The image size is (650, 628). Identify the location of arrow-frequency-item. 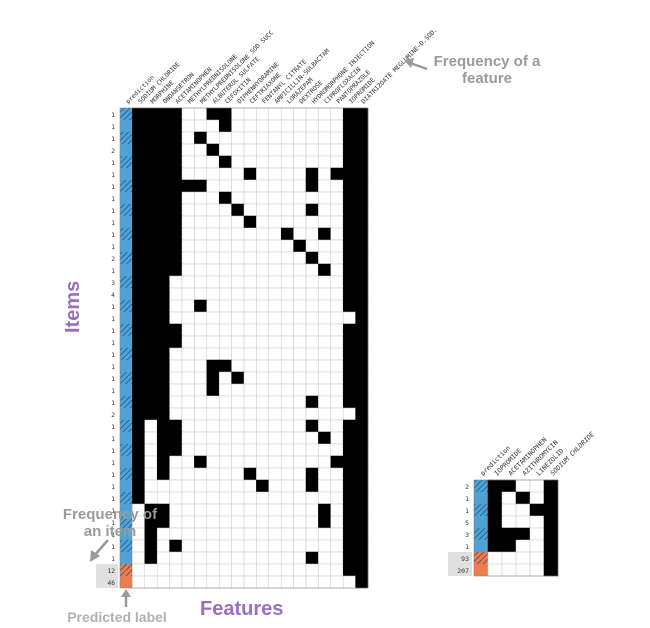
(101, 548).